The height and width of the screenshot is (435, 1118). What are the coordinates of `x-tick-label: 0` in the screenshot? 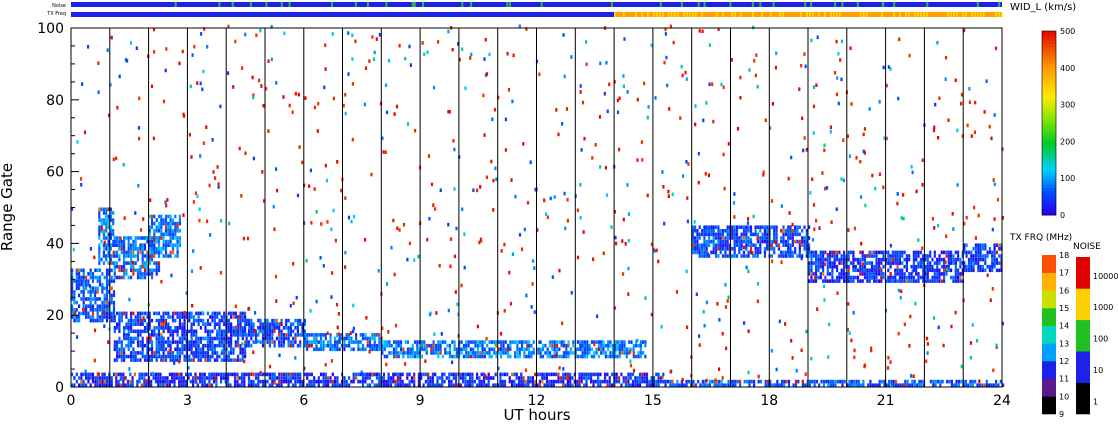 It's located at (71, 401).